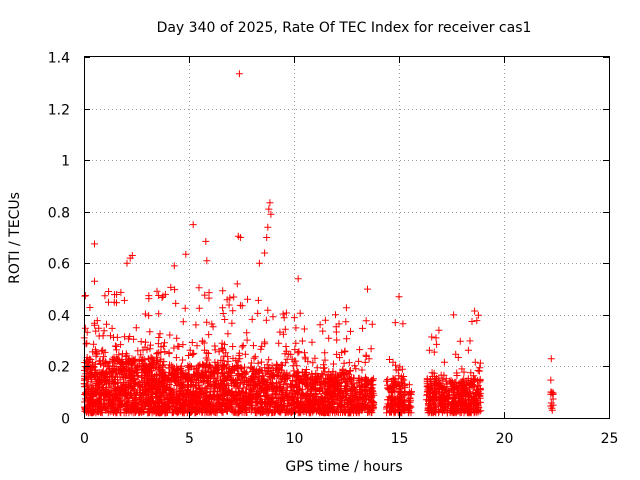 The width and height of the screenshot is (640, 480). What do you see at coordinates (59, 214) in the screenshot?
I see `y-tick-label: 0.8` at bounding box center [59, 214].